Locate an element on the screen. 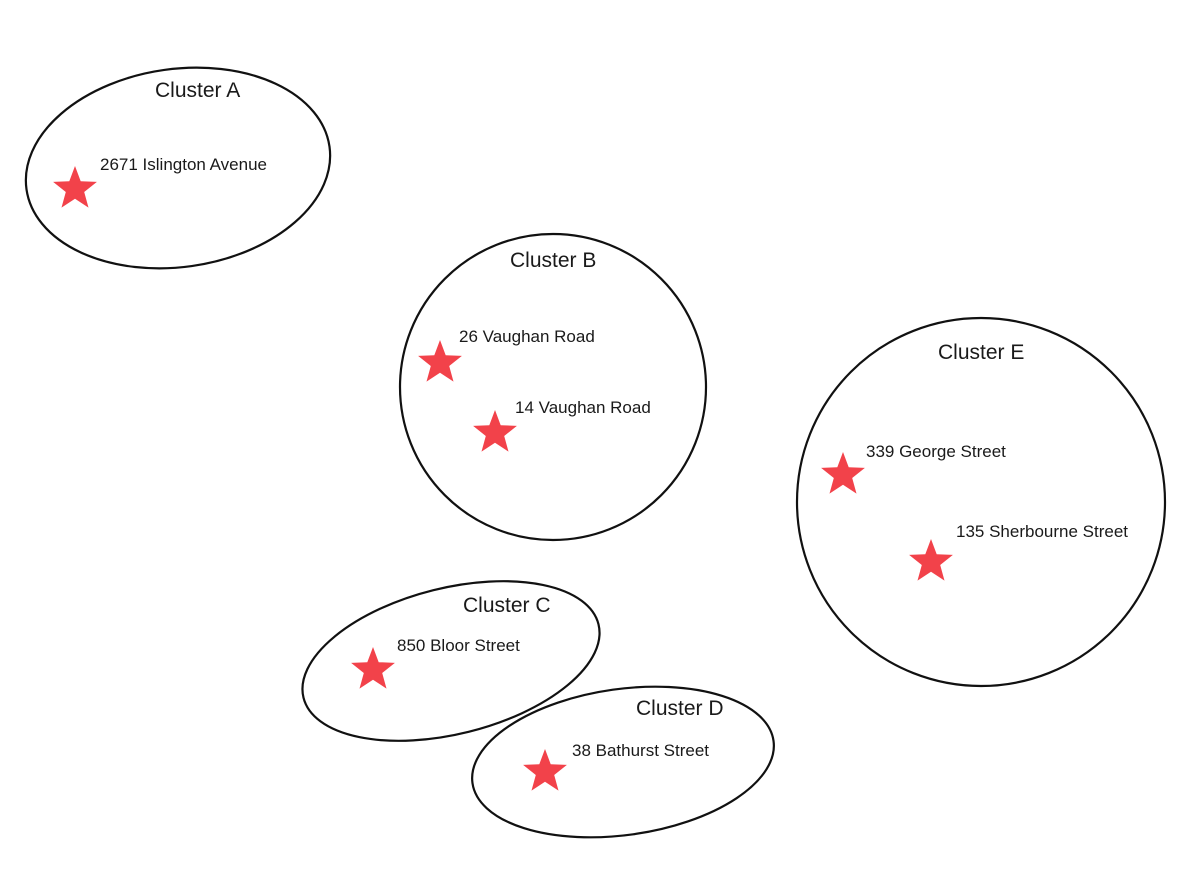 This screenshot has width=1200, height=895. cluster-a-label: Cluster A is located at coordinates (197, 90).